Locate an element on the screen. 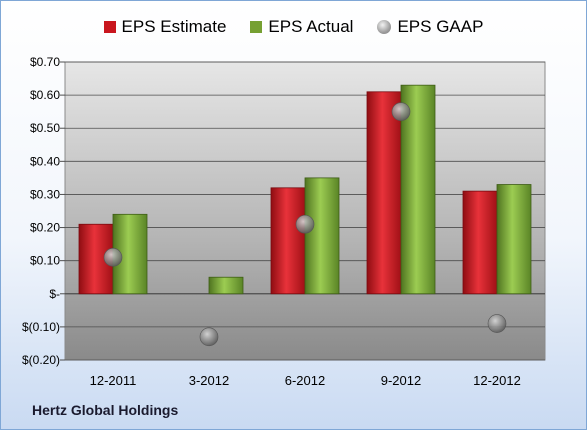 The image size is (587, 430). y-tick-label: $(0.10) is located at coordinates (41, 327).